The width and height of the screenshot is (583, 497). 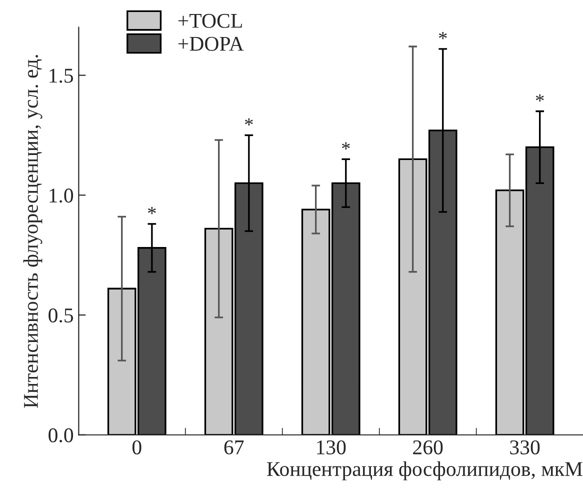 What do you see at coordinates (62, 195) in the screenshot?
I see `y-tick-label: 1.0` at bounding box center [62, 195].